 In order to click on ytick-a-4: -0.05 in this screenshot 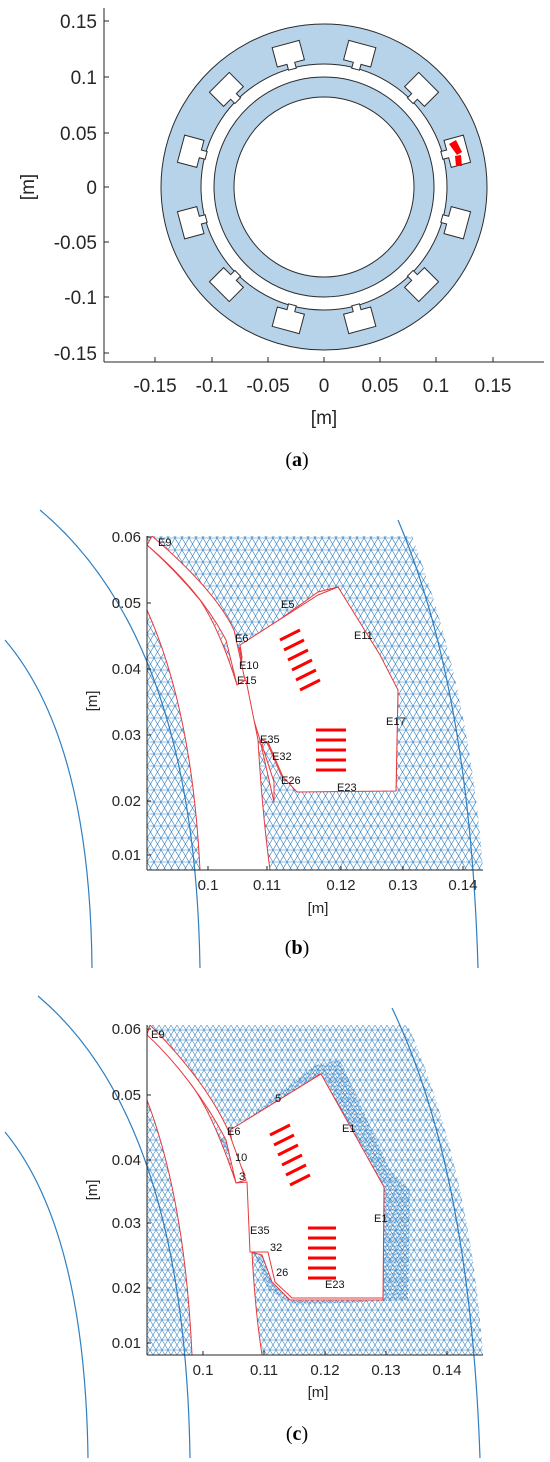, I will do `click(75, 243)`.